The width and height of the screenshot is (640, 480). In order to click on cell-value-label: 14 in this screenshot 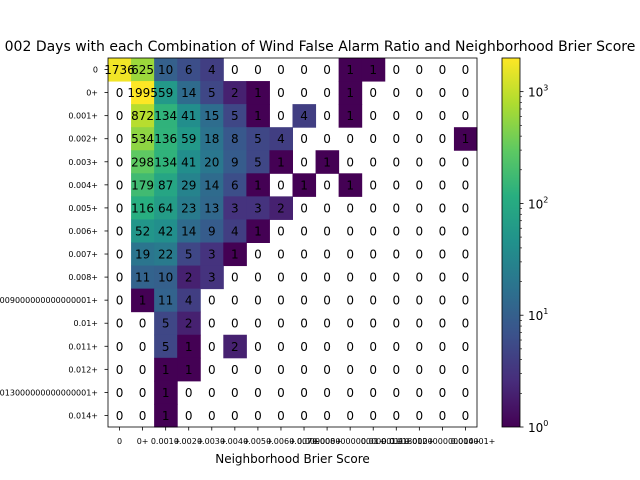, I will do `click(211, 185)`.